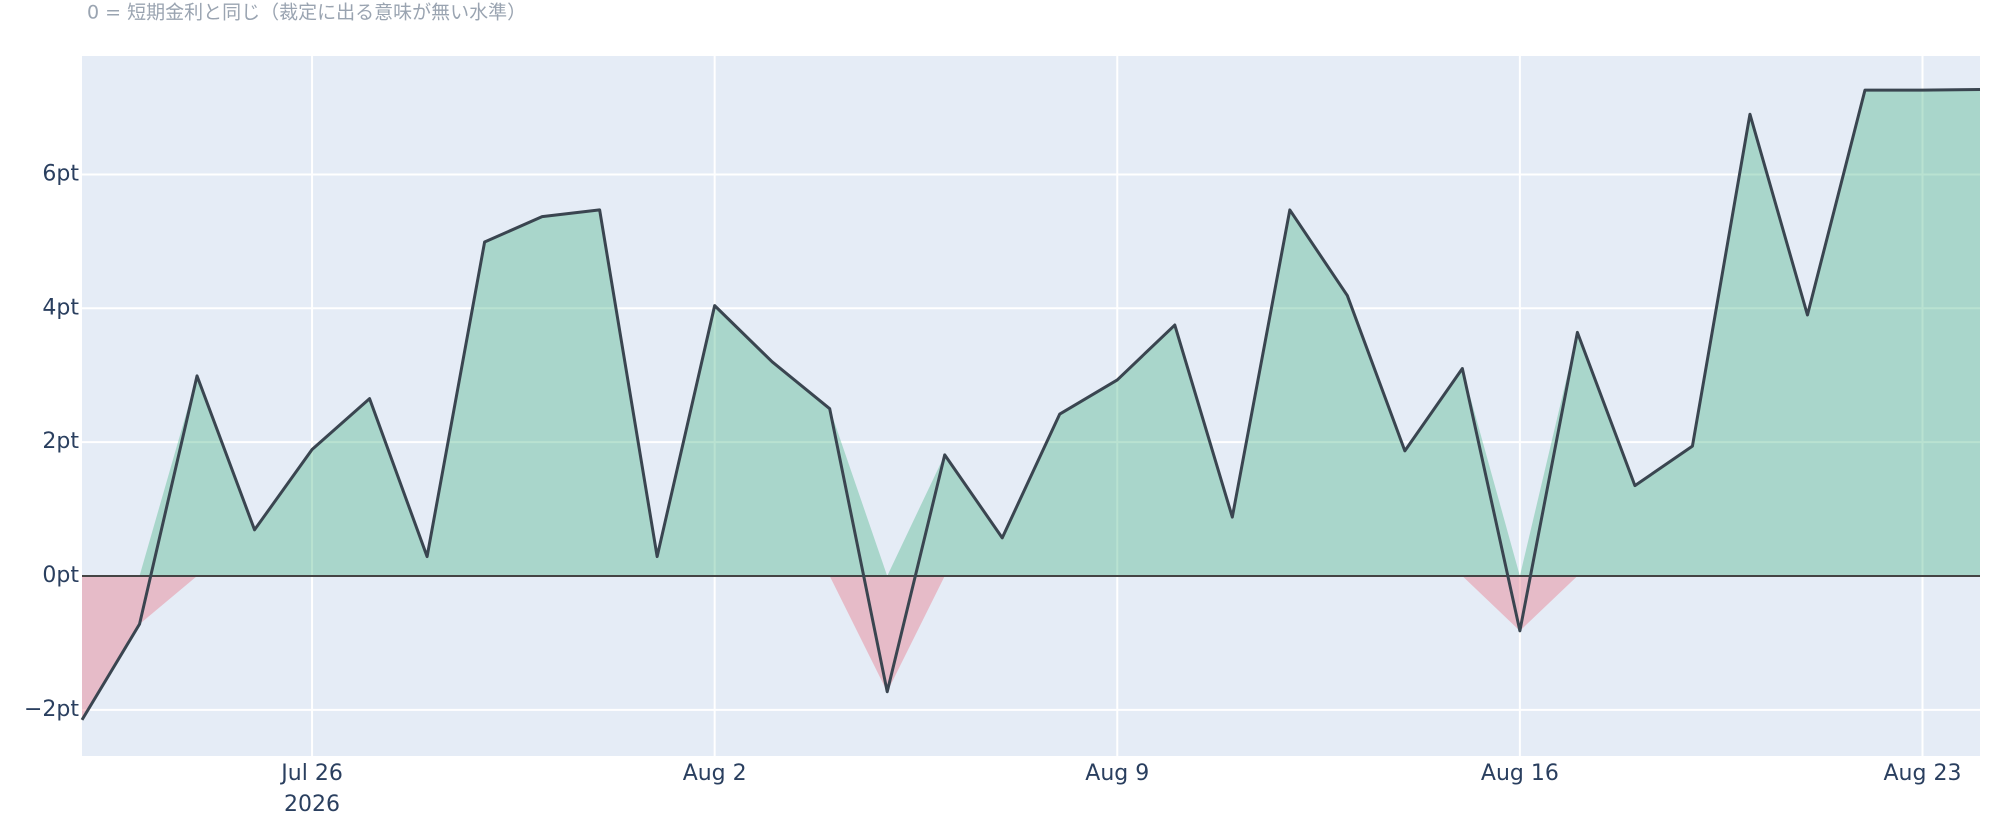 The height and width of the screenshot is (840, 2000). What do you see at coordinates (60, 173) in the screenshot?
I see `y-tick-label: 6pt` at bounding box center [60, 173].